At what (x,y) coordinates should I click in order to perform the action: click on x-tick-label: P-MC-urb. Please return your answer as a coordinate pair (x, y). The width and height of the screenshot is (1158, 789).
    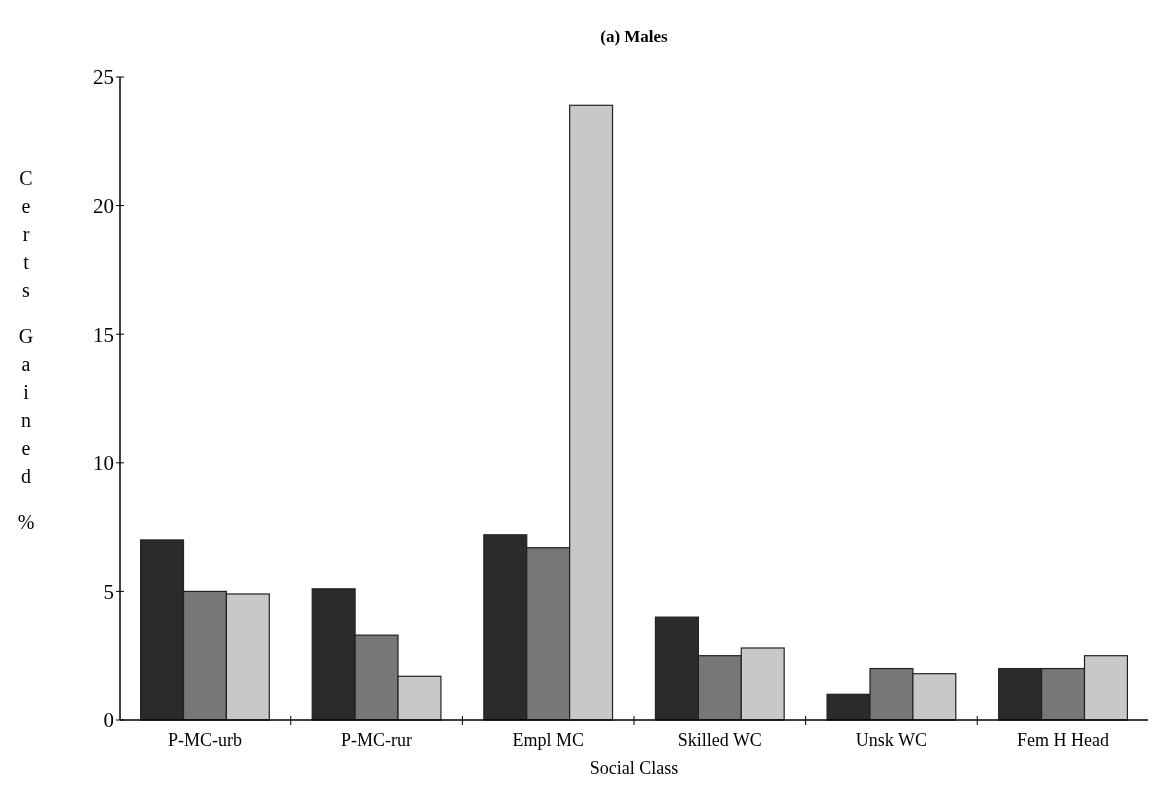
    Looking at the image, I should click on (204, 740).